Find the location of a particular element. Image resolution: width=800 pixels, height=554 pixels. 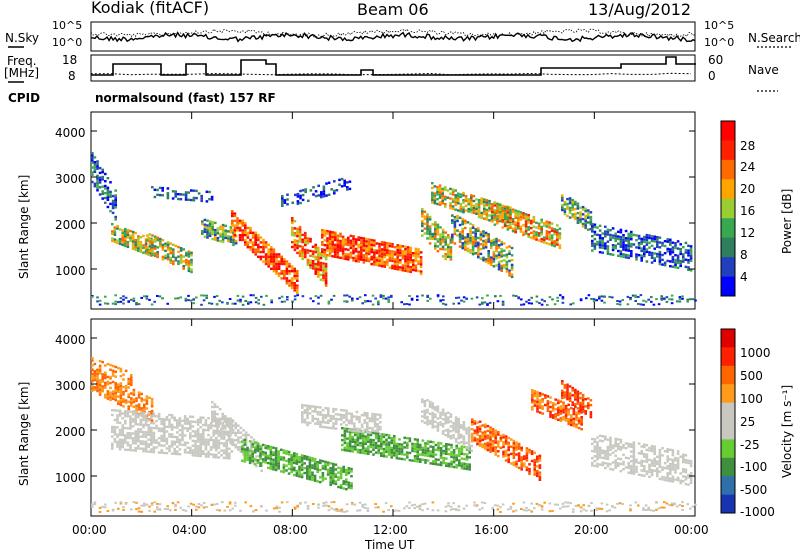

nave-tick-top: 60 is located at coordinates (716, 60).